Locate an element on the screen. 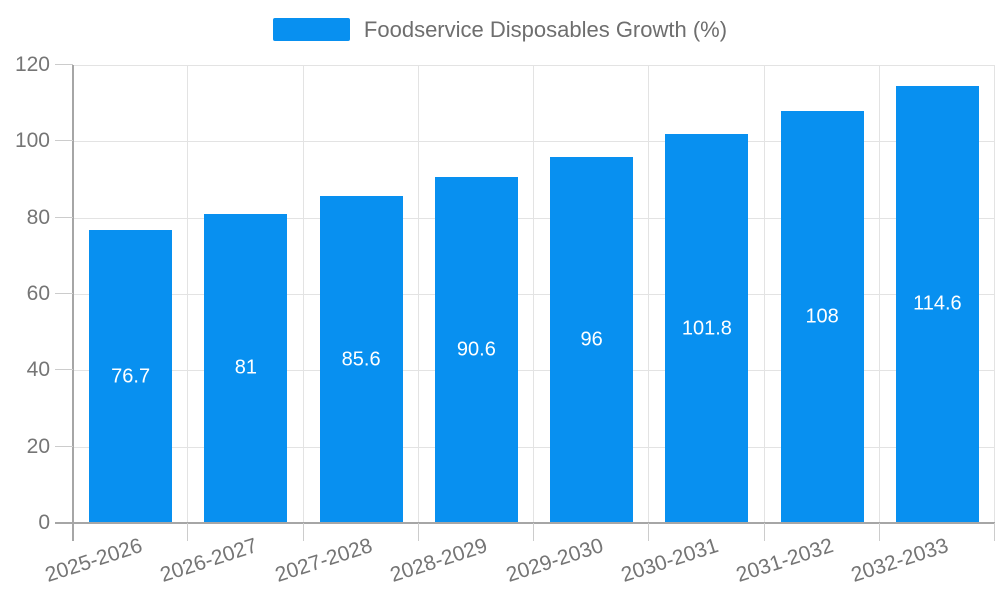 The height and width of the screenshot is (600, 1000). bar: 85.6 is located at coordinates (361, 359).